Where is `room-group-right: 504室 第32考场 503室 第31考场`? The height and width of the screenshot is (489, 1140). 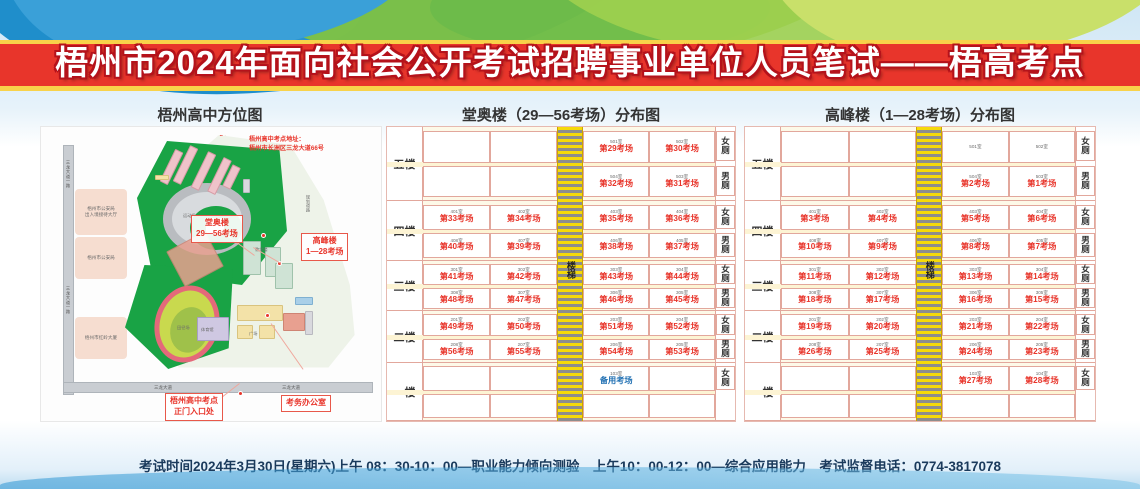
room-group-right: 504室 第32考场 503室 第31考场 is located at coordinates (649, 182).